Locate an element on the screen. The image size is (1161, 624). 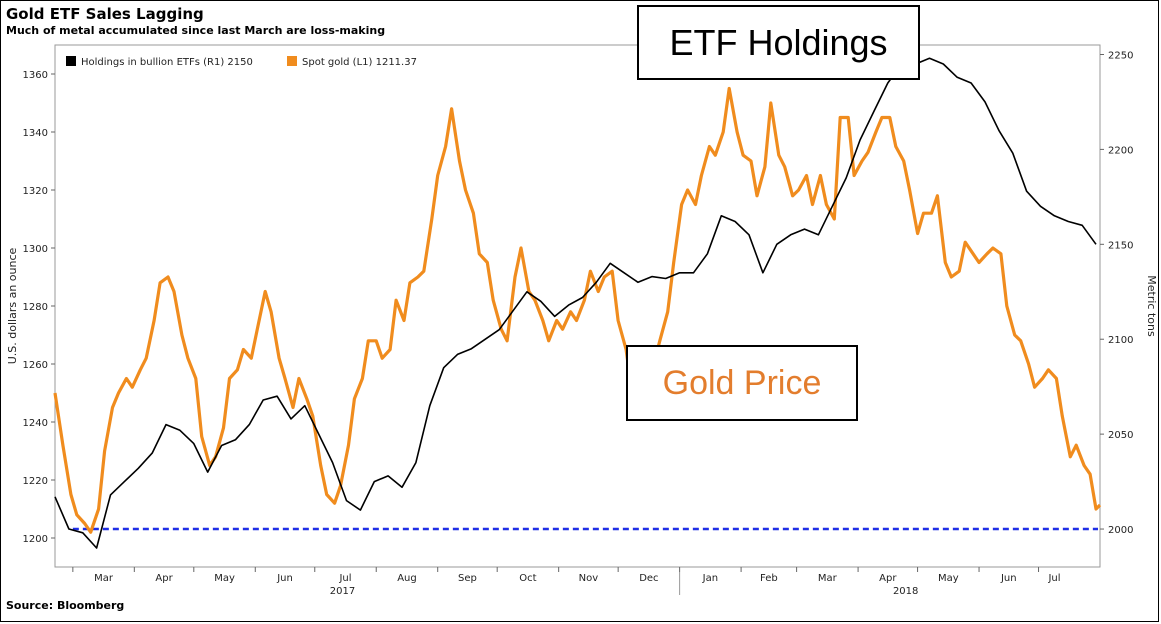
left-tick-label: 1320 is located at coordinates (35, 191).